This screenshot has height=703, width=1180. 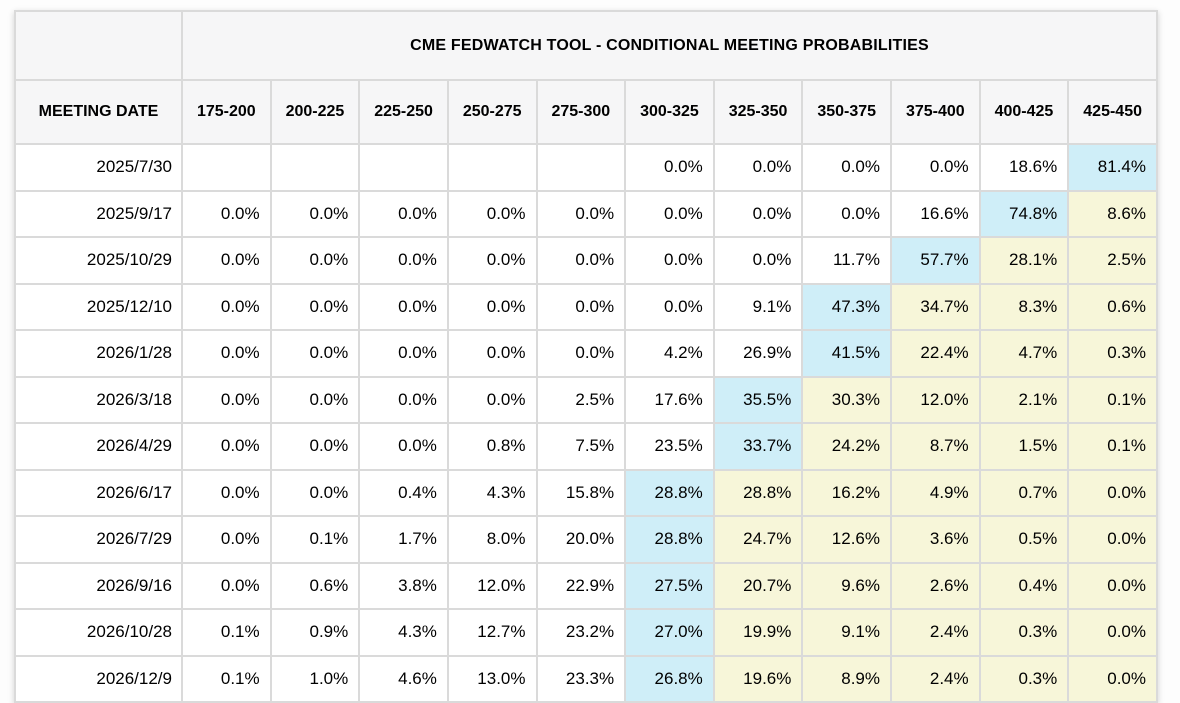 What do you see at coordinates (98, 446) in the screenshot?
I see `meeting-date-cell: 2026/4/29` at bounding box center [98, 446].